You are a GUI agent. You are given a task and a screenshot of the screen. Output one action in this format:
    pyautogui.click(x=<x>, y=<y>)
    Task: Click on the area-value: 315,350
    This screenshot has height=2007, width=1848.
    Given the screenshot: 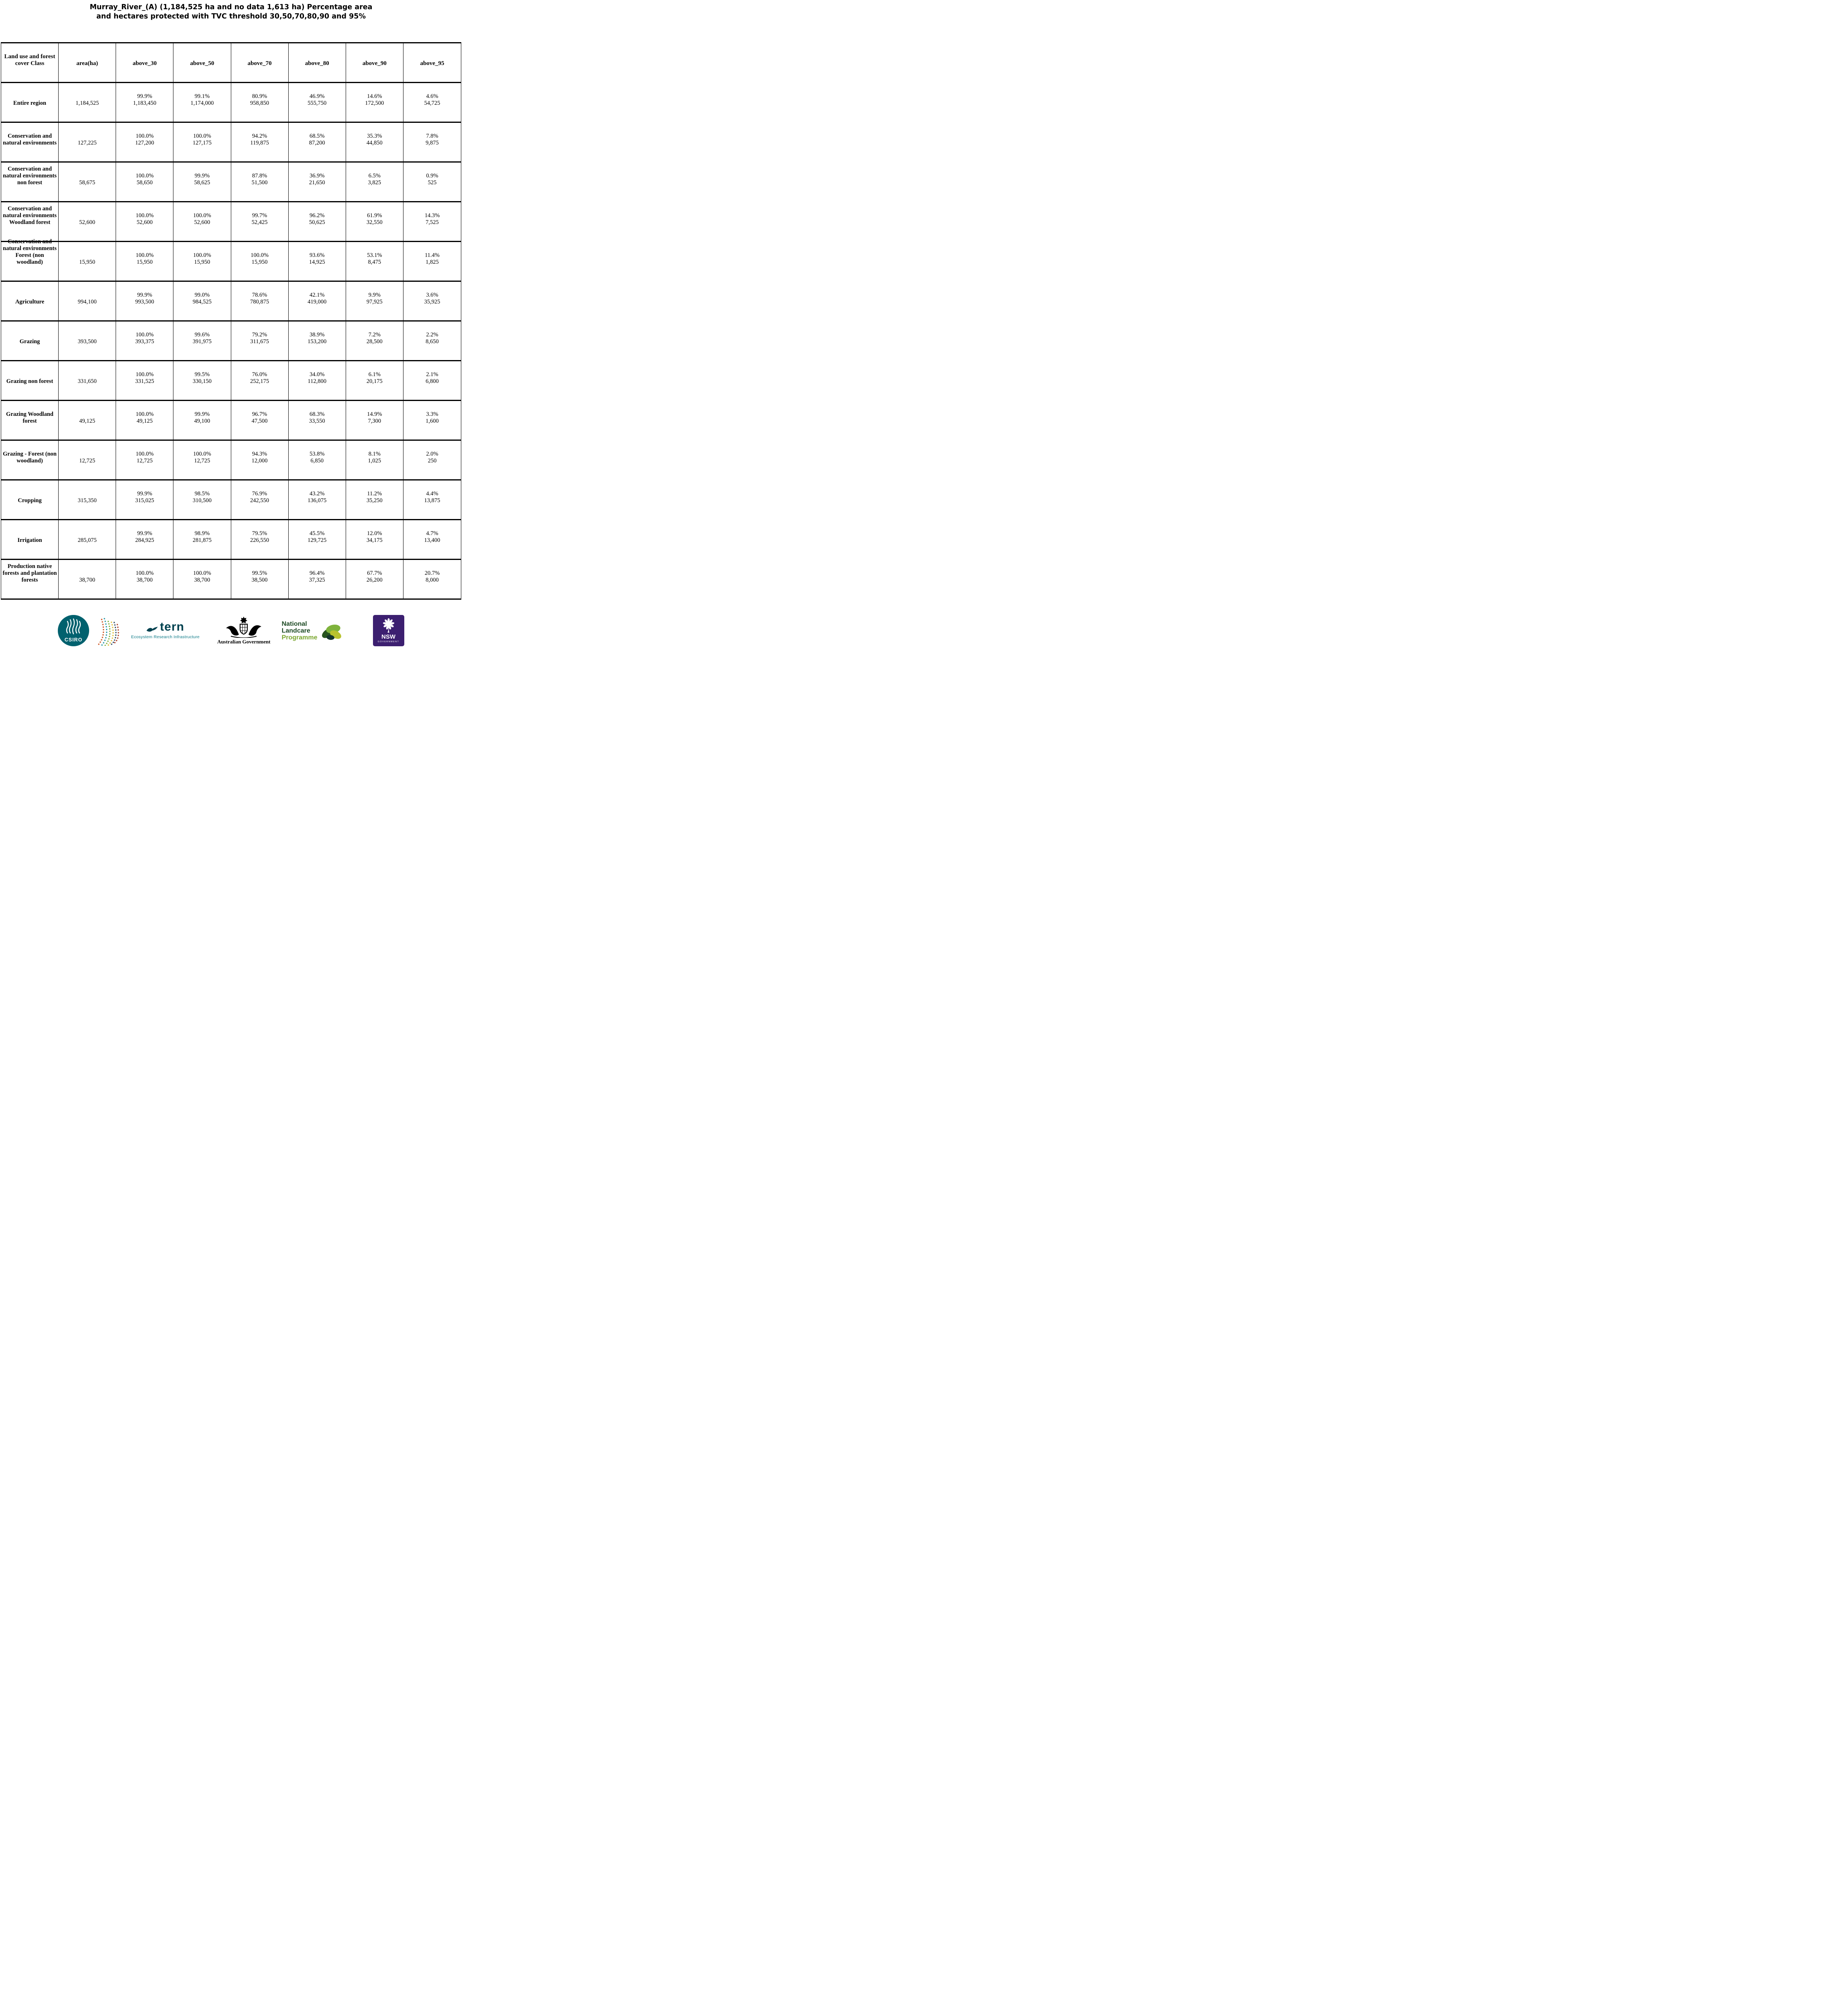 What is the action you would take?
    pyautogui.click(x=87, y=500)
    